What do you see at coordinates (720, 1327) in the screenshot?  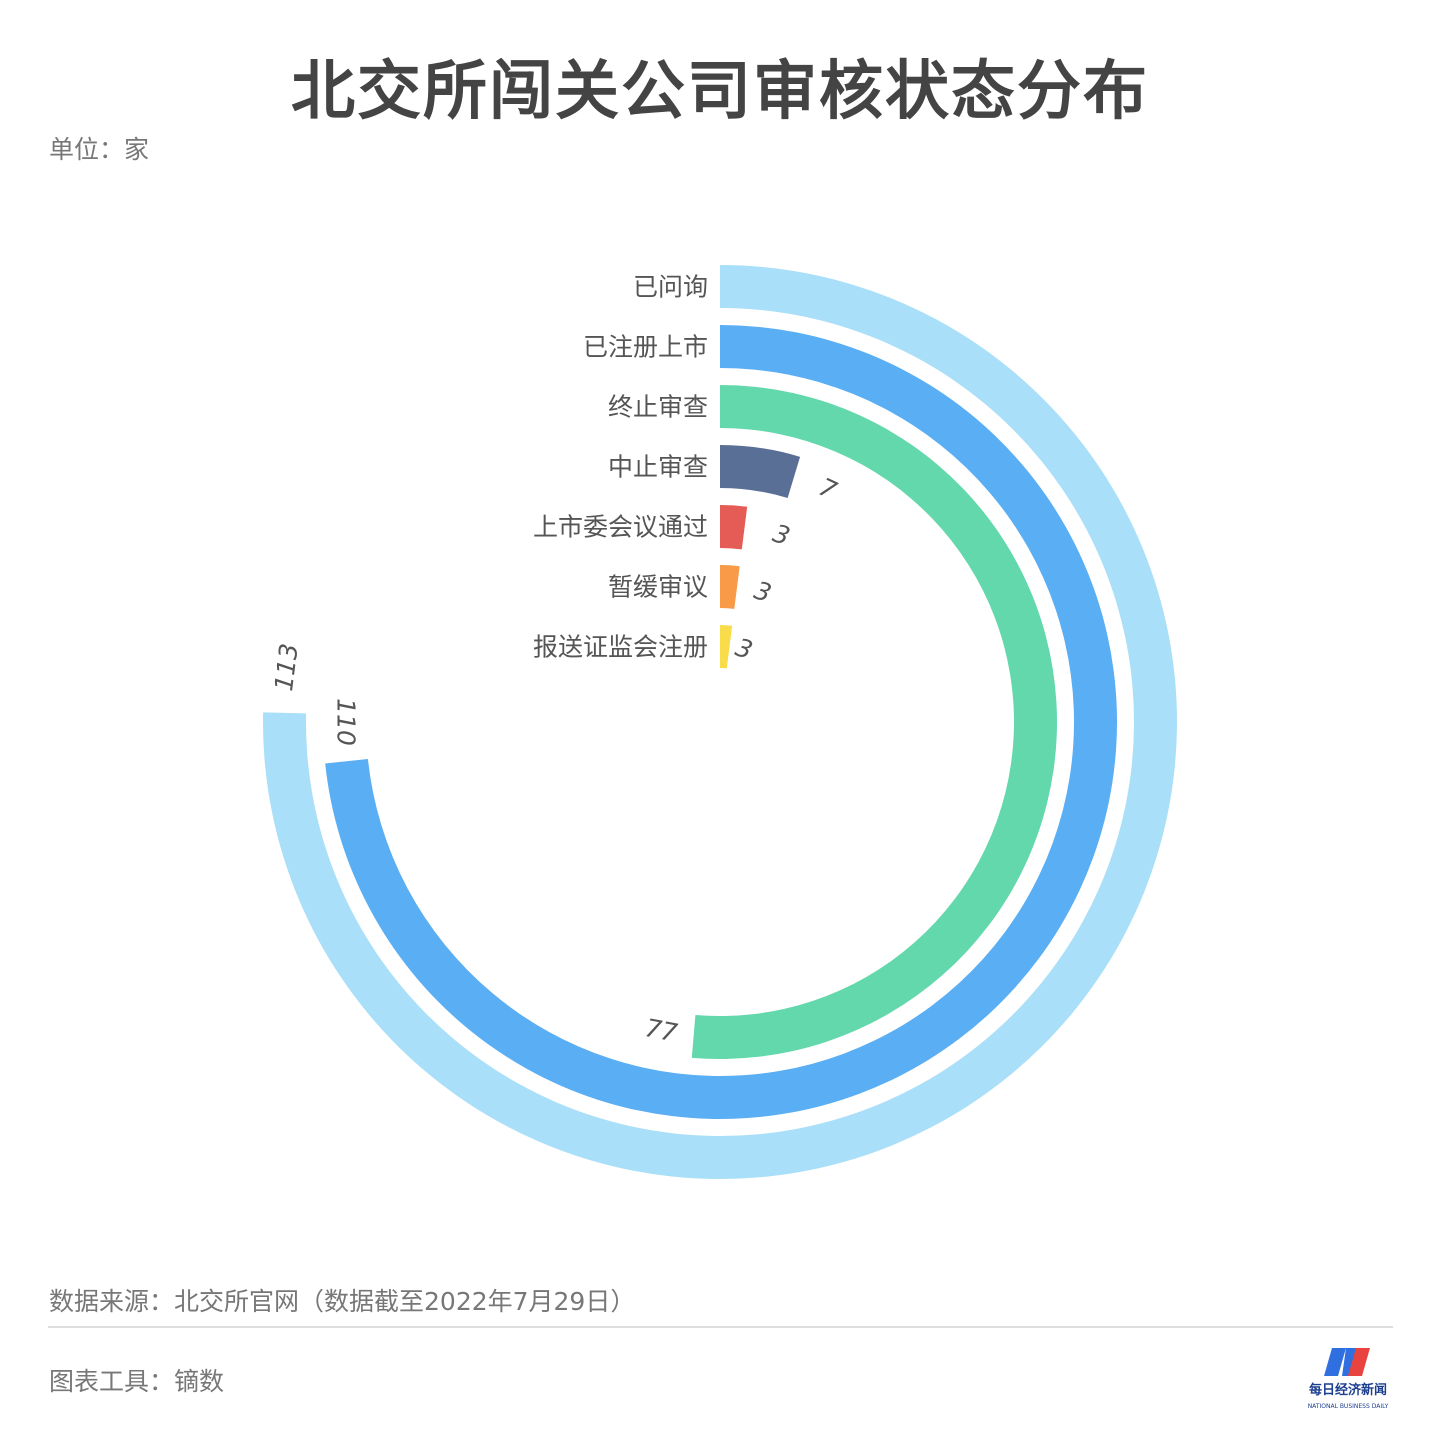 I see `divider` at bounding box center [720, 1327].